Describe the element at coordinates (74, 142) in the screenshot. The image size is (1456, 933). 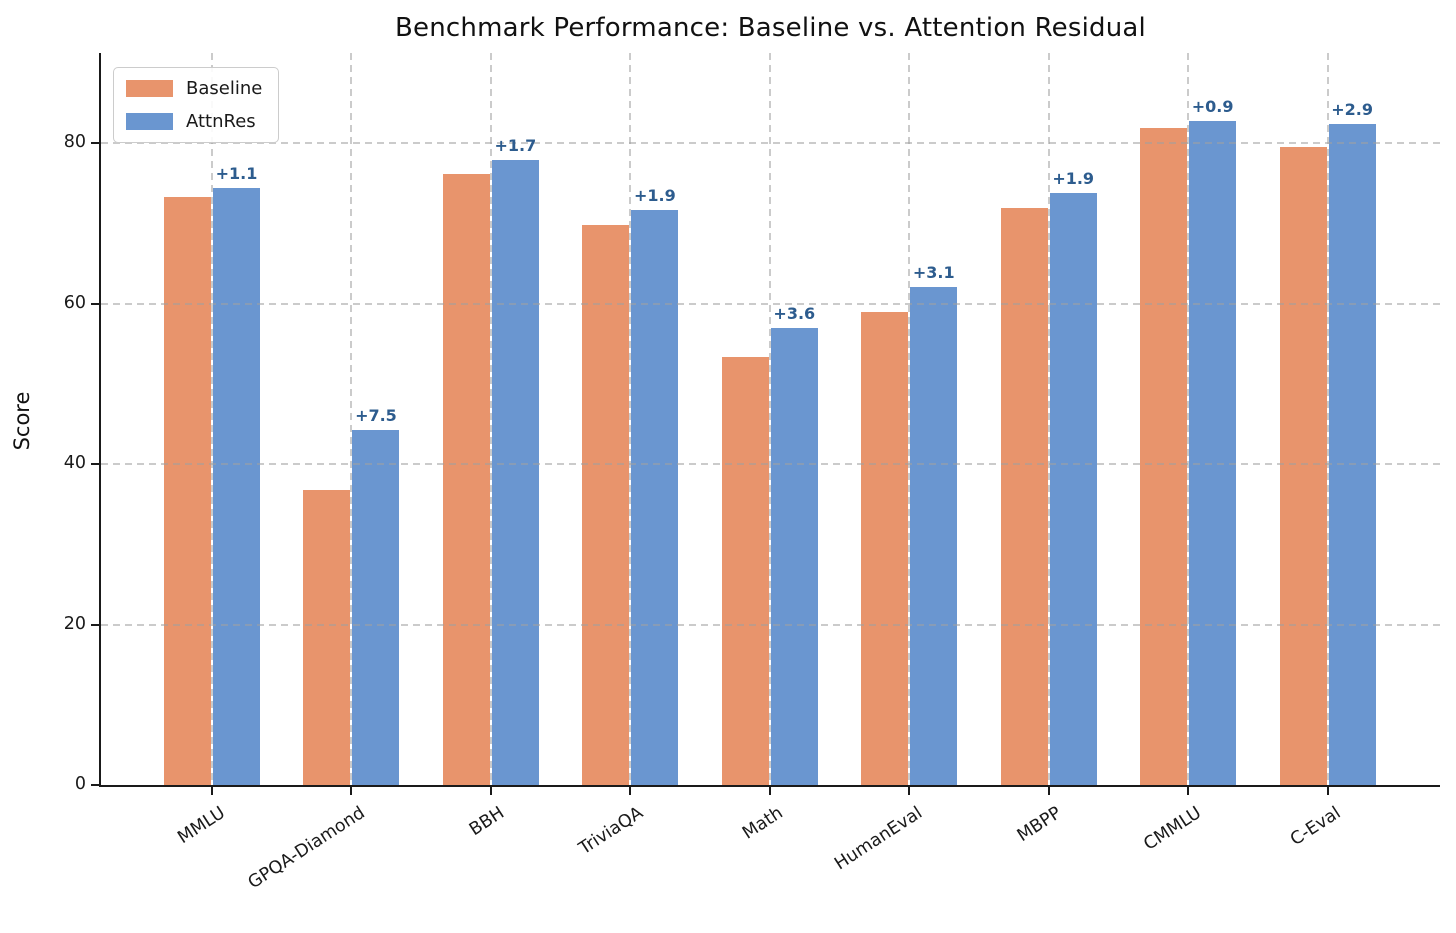
I see `y-tick-label: 80` at that location.